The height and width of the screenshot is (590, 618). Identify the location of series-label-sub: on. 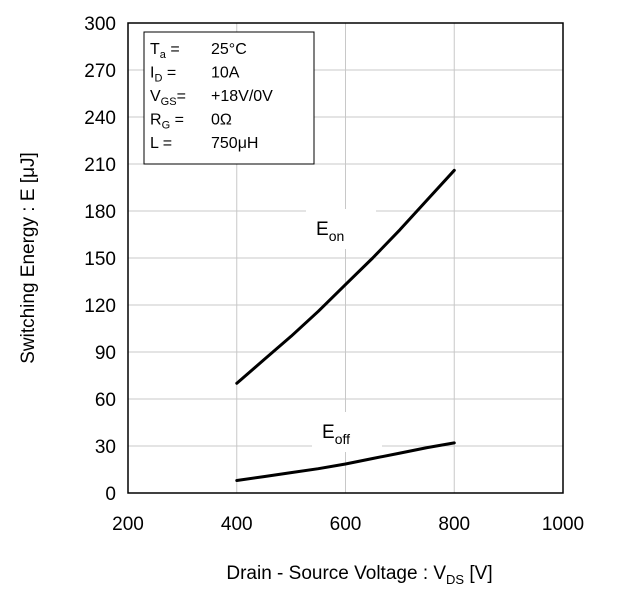
(337, 236).